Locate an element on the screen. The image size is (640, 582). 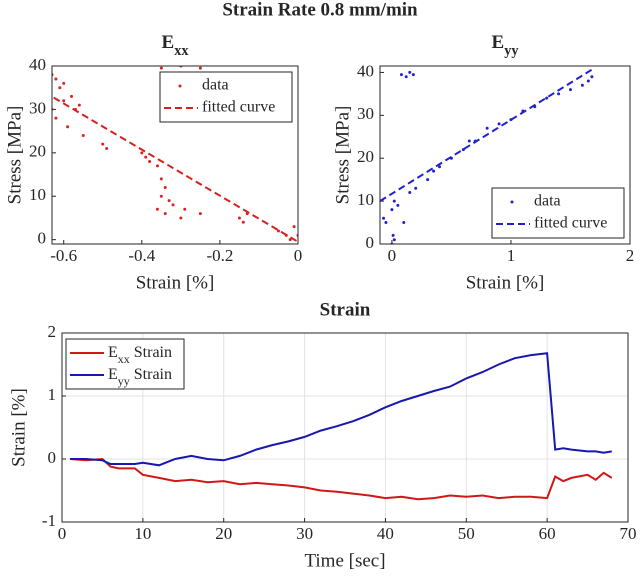
y-tick-label: 2 is located at coordinates (52, 331).